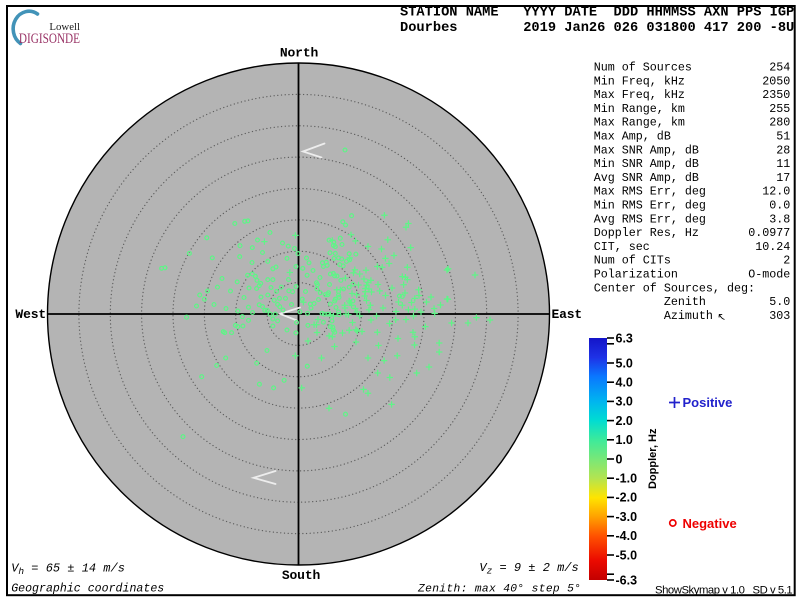 Image resolution: width=800 pixels, height=600 pixels. Describe the element at coordinates (639, 109) in the screenshot. I see `svg-text: Min Range, km` at that location.